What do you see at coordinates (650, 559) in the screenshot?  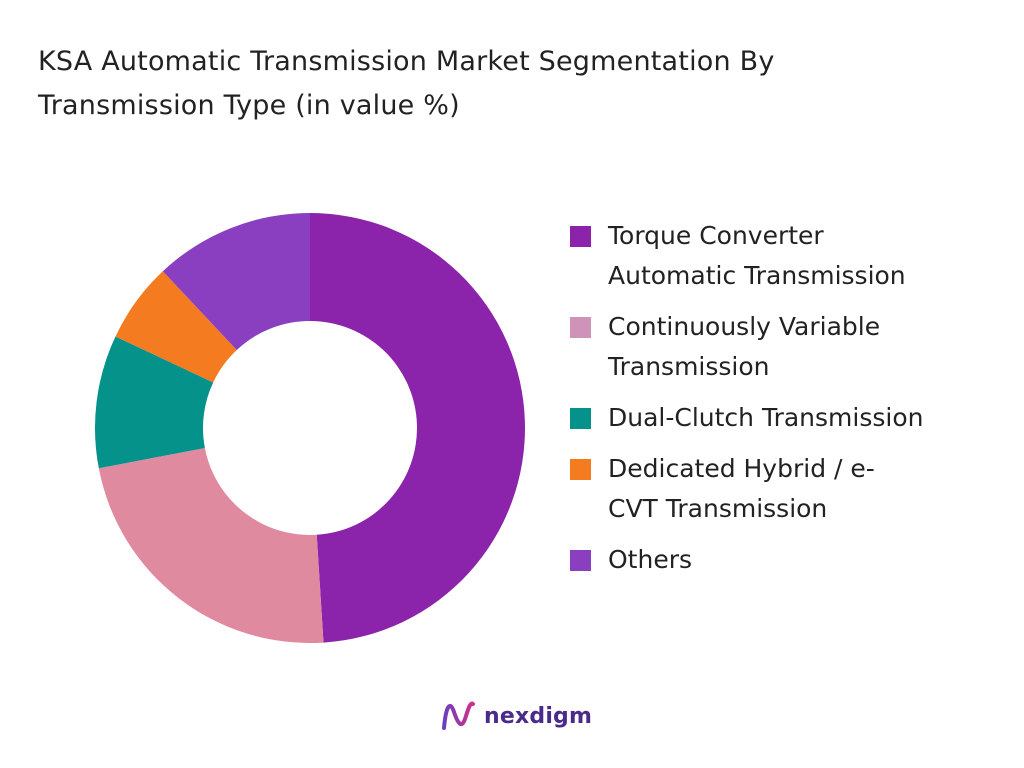 I see `legend-label-others-line-1: Others` at bounding box center [650, 559].